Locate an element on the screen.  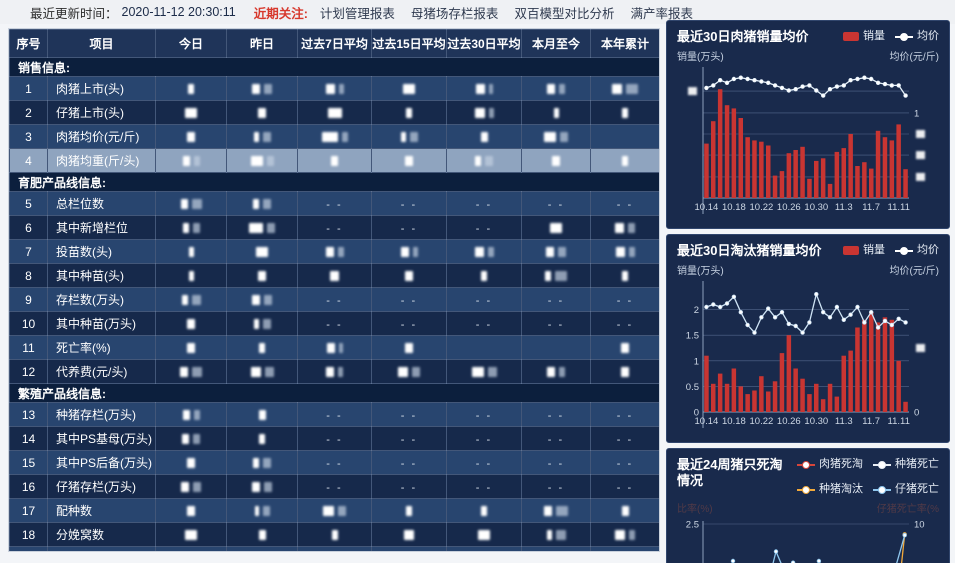
row-label: 其中PS后备(万头) is located at coordinates (101, 462).